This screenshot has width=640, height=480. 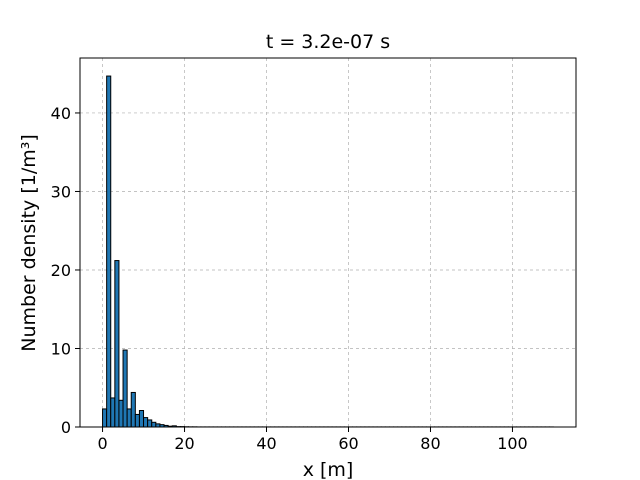 I want to click on y-tick-label: 30, so click(x=61, y=191).